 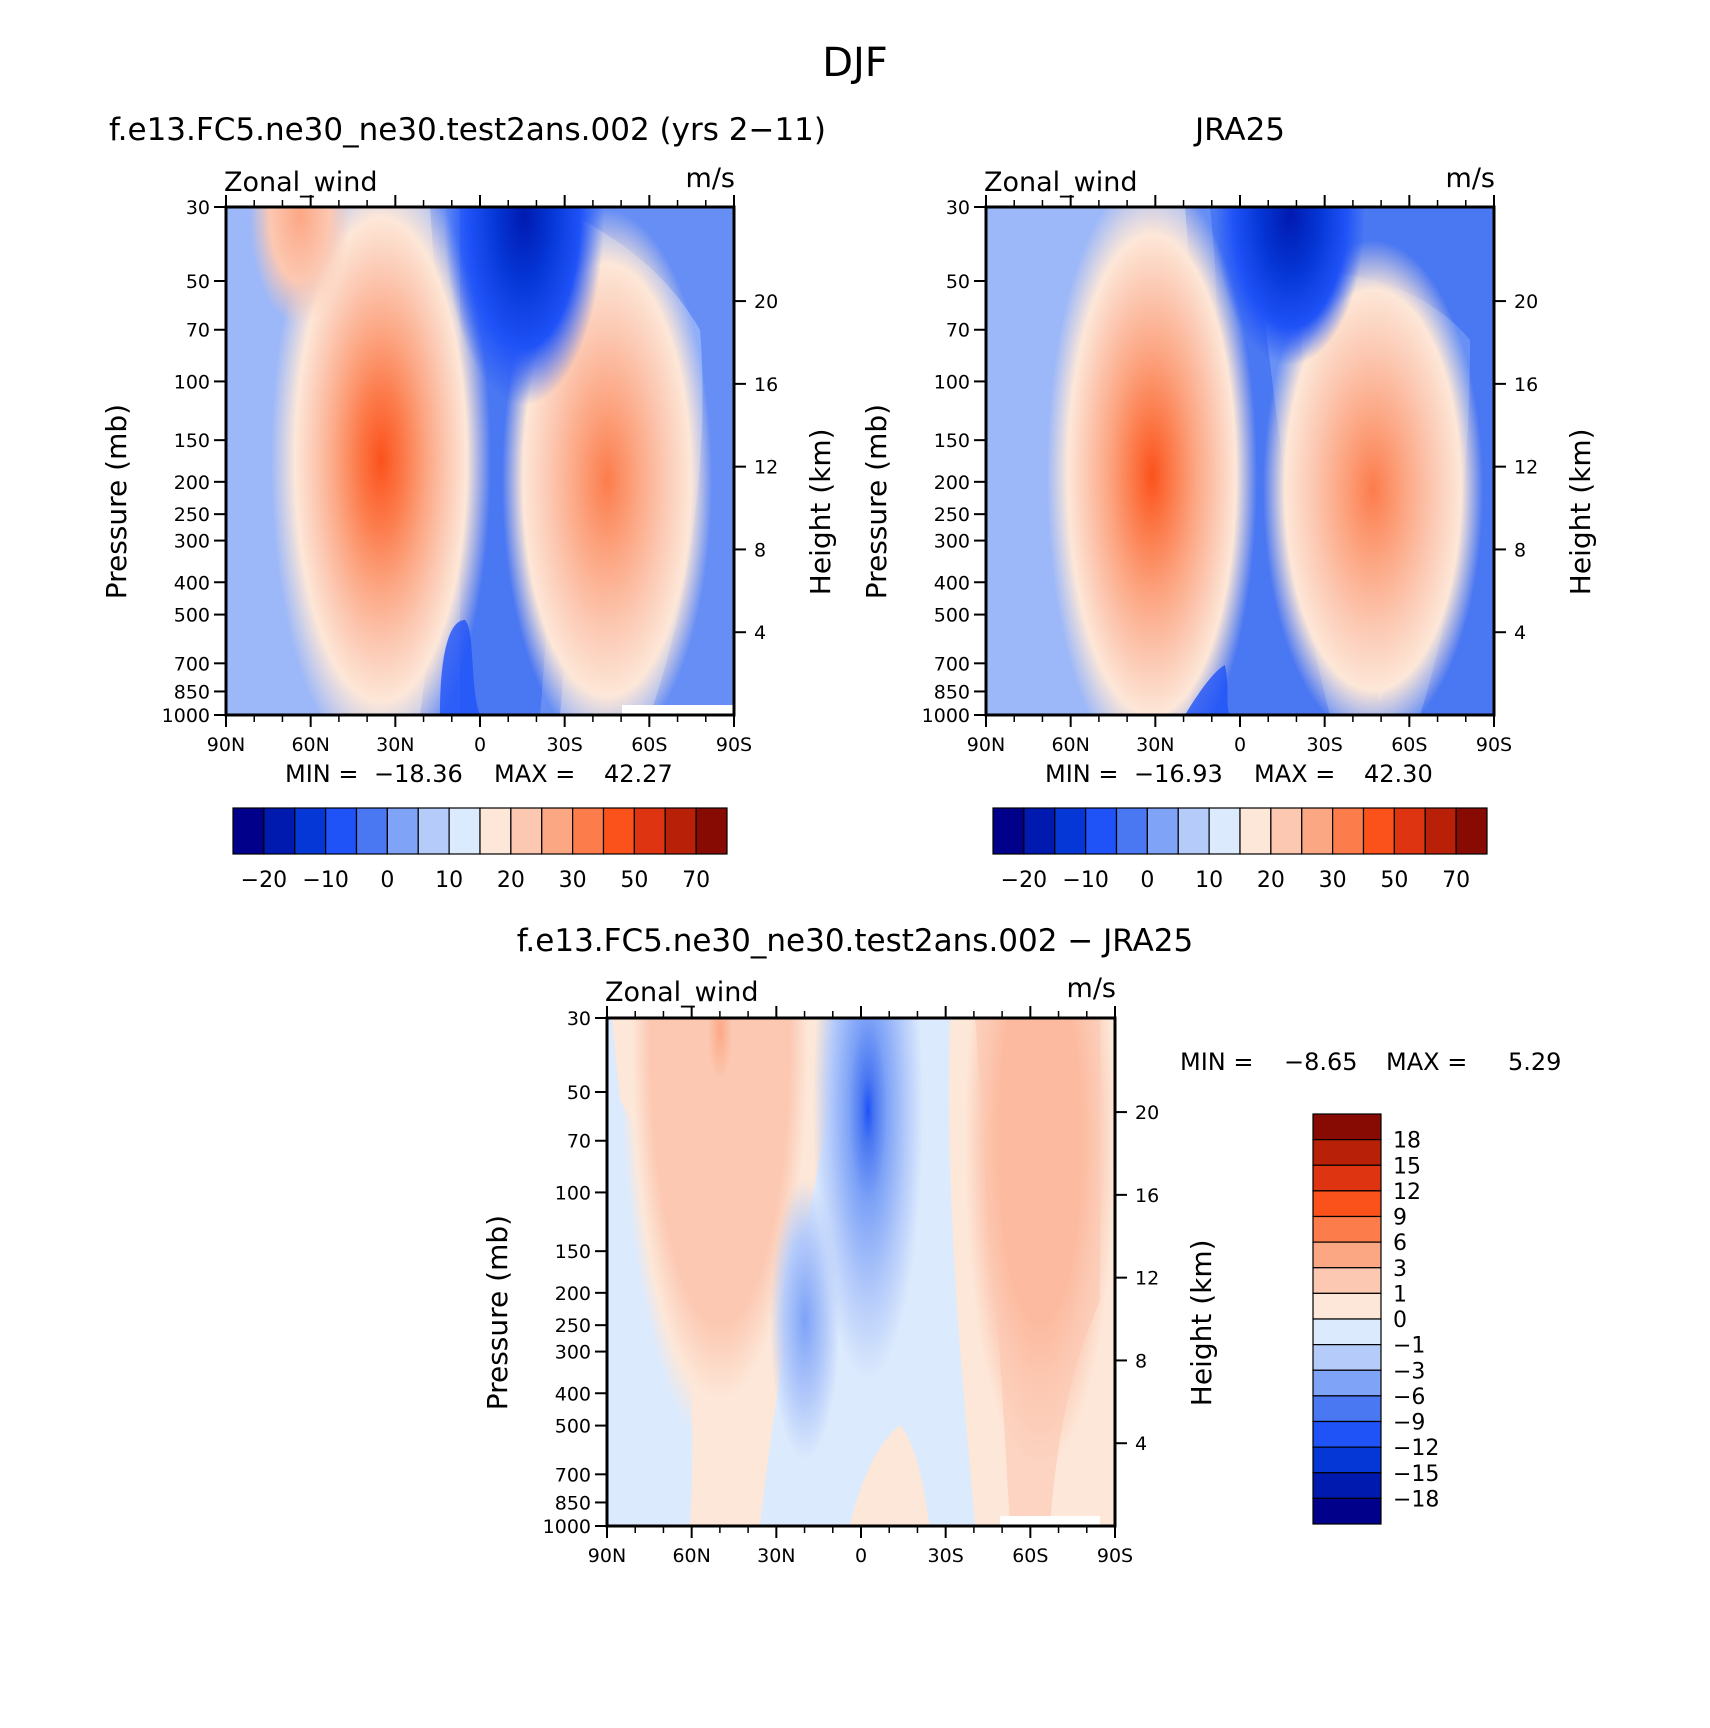 I want to click on pressure-tick-label: 850, so click(x=573, y=1503).